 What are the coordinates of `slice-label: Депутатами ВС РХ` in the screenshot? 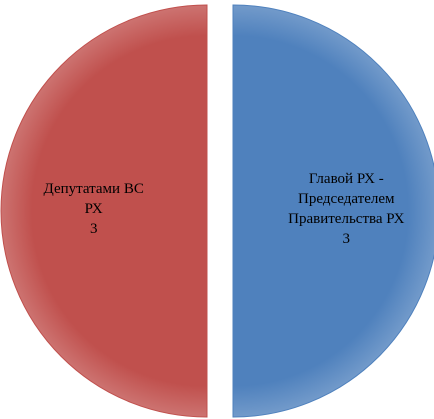 It's located at (94, 199).